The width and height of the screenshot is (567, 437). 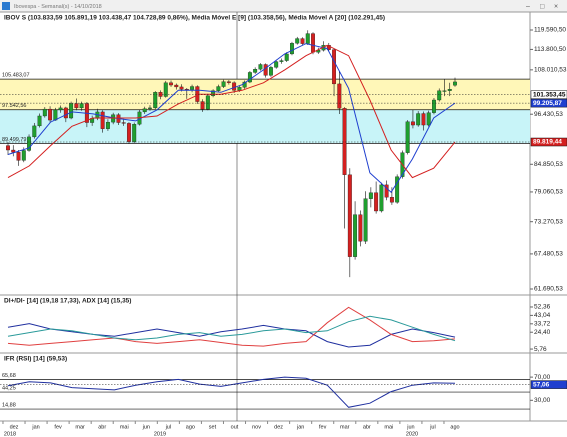 I want to click on price-tag-label: 101.353,45, so click(x=549, y=94).